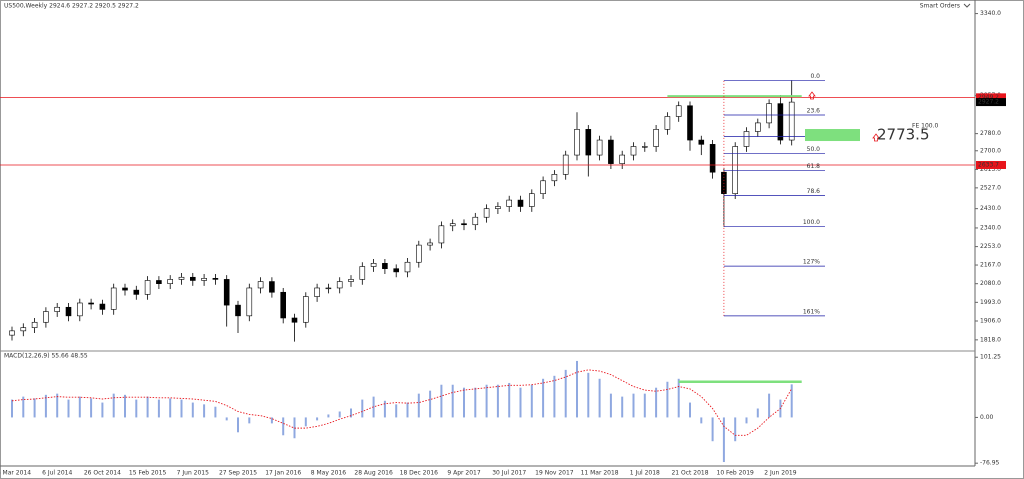 This screenshot has height=479, width=1024. Describe the element at coordinates (554, 473) in the screenshot. I see `x-tick-label: 19 Nov 2017` at that location.